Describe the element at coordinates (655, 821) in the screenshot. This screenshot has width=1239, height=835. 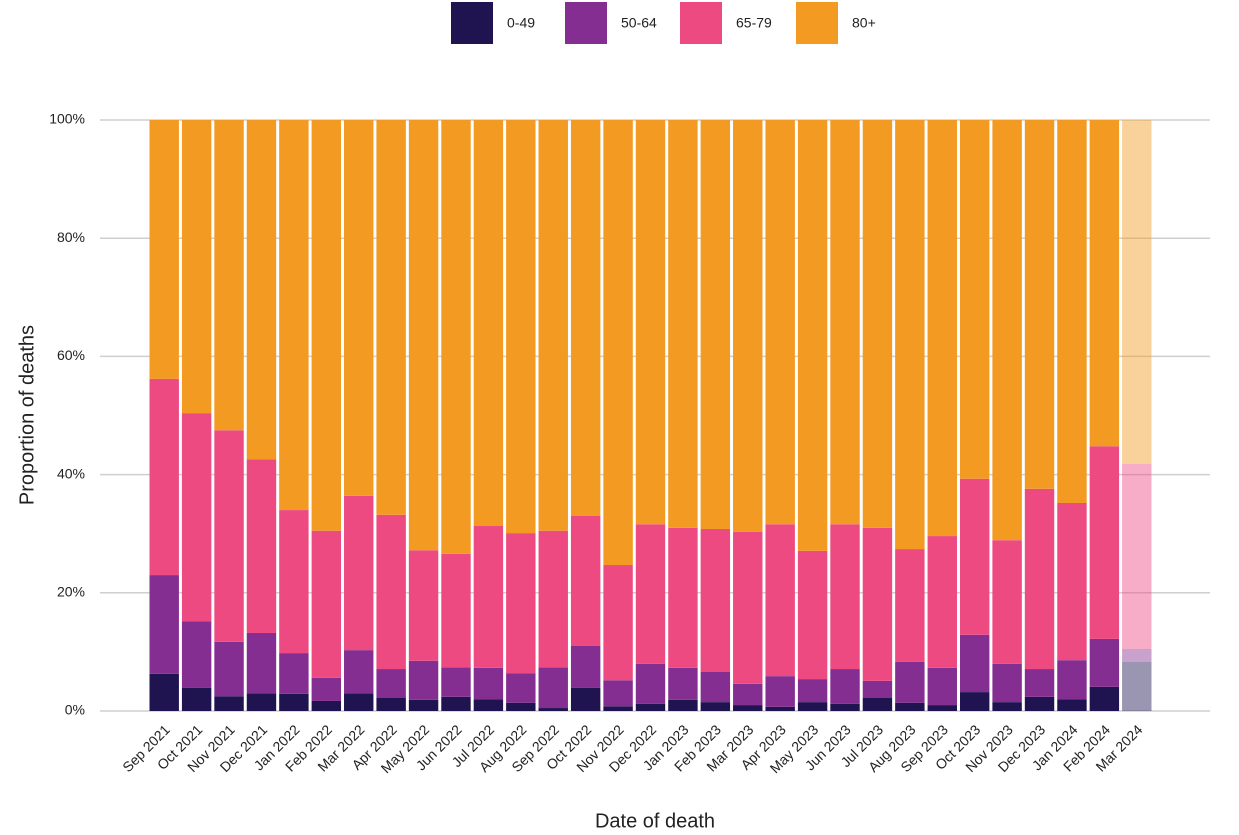
I see `x-axis-title: Date of death` at that location.